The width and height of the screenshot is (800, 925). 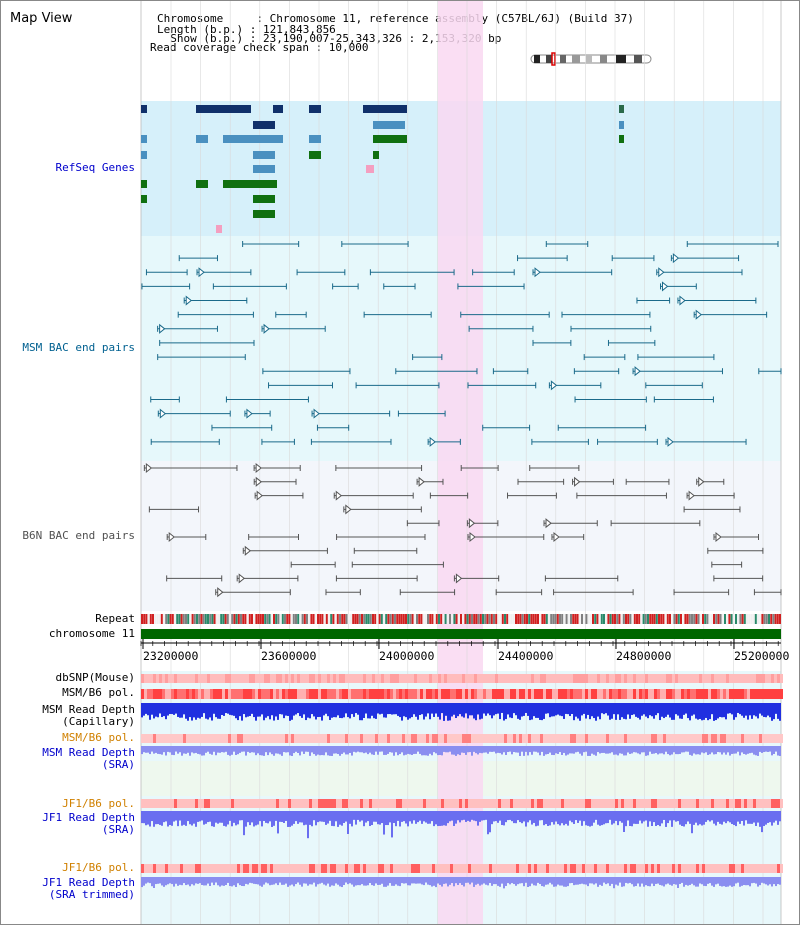 I want to click on bac-end-arrow, so click(x=665, y=286).